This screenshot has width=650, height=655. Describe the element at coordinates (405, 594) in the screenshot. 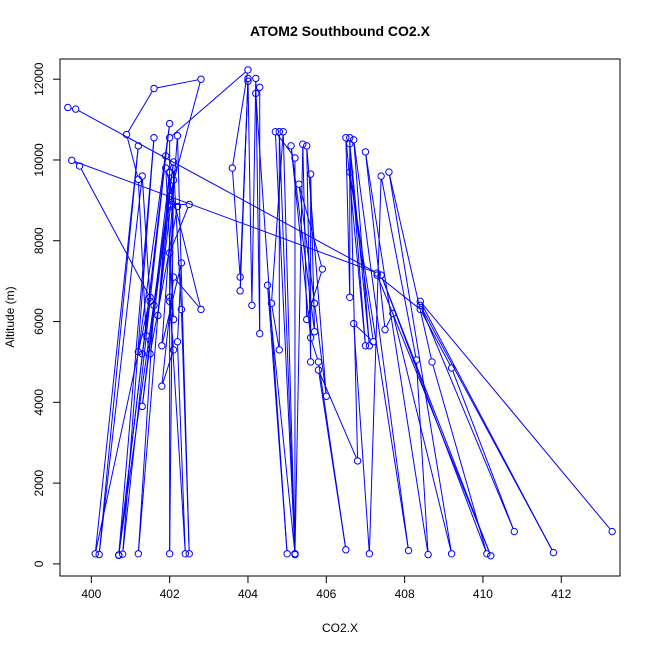

I see `x-tick-label: 408` at that location.